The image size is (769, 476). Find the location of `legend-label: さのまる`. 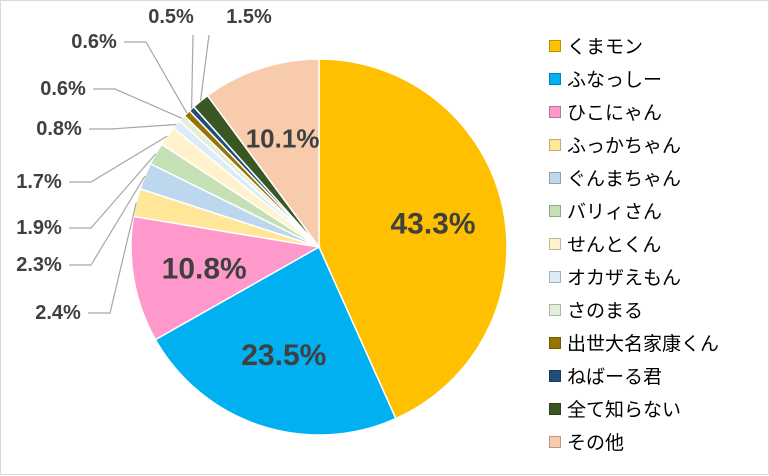

legend-label: さのまる is located at coordinates (605, 311).